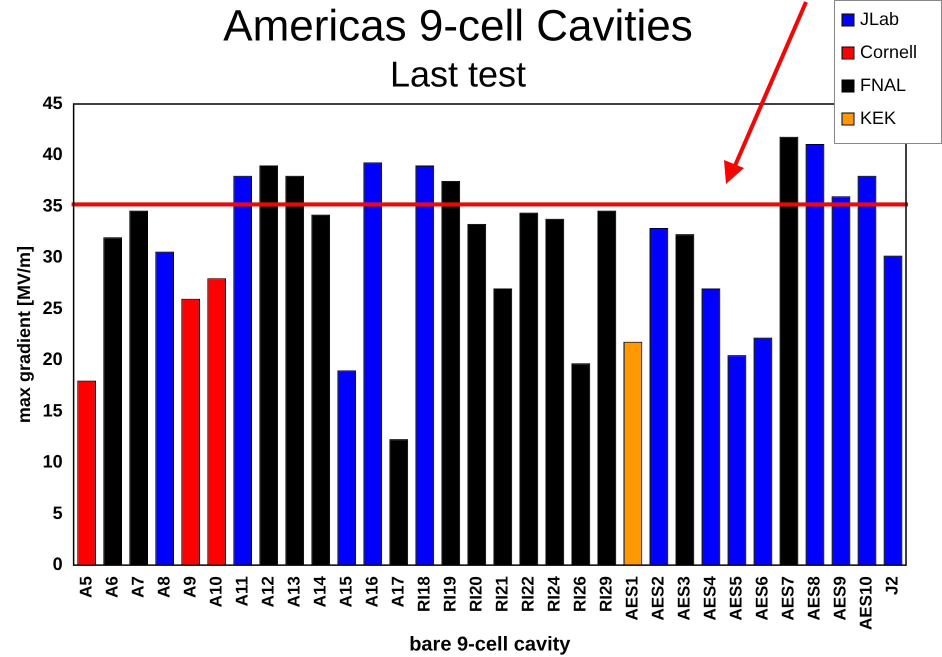 The height and width of the screenshot is (657, 942). What do you see at coordinates (892, 586) in the screenshot?
I see `x-tick-label: J2` at bounding box center [892, 586].